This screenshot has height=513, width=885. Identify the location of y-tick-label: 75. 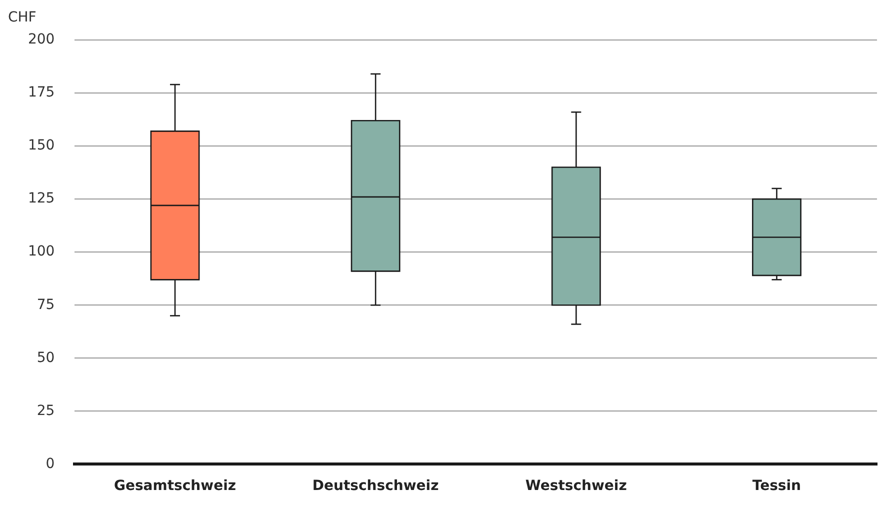
(45, 304).